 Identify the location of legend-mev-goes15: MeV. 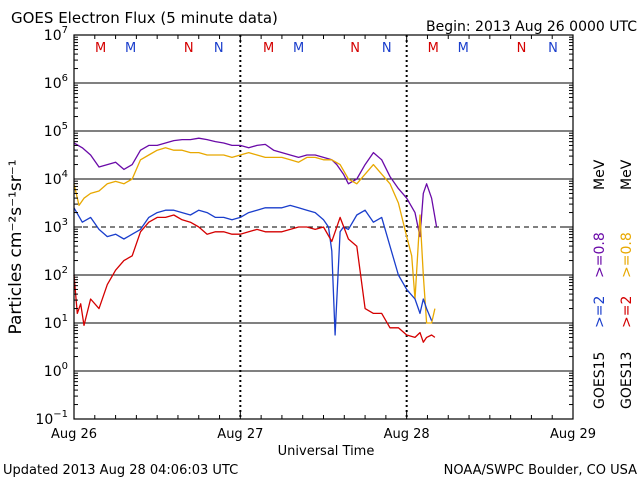
(600, 174).